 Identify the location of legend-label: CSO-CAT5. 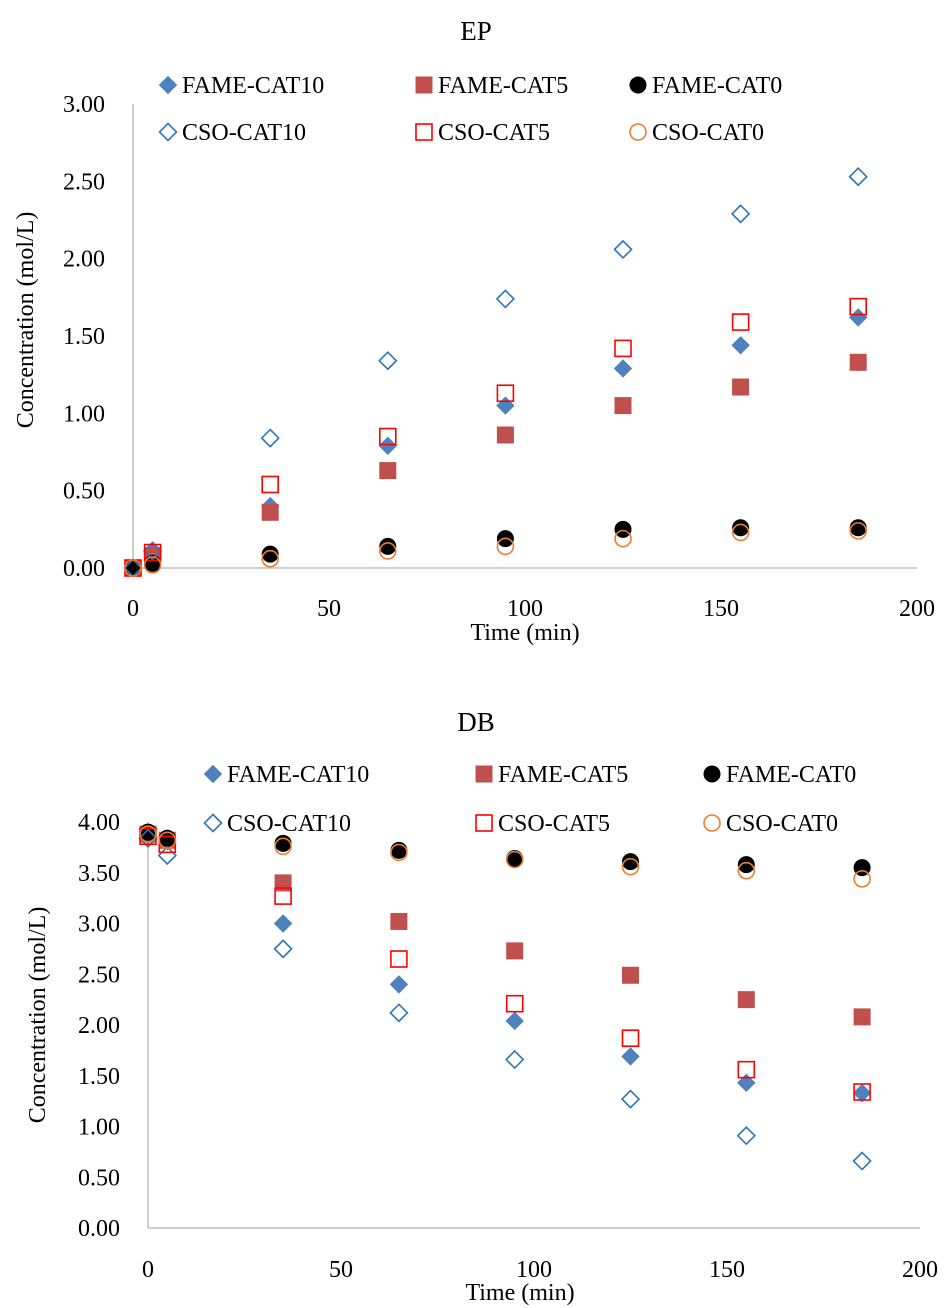
(554, 824).